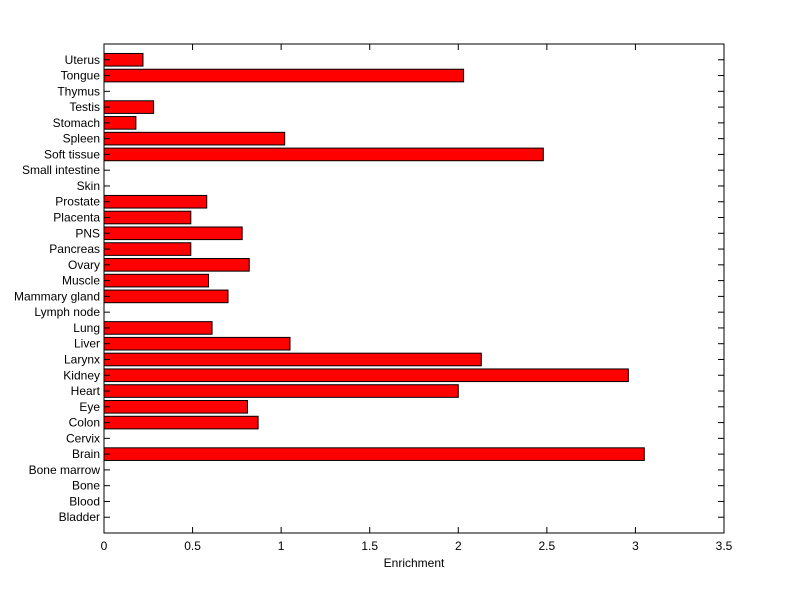 The height and width of the screenshot is (599, 800). I want to click on y-tick-label-eye: Eye, so click(89, 407).